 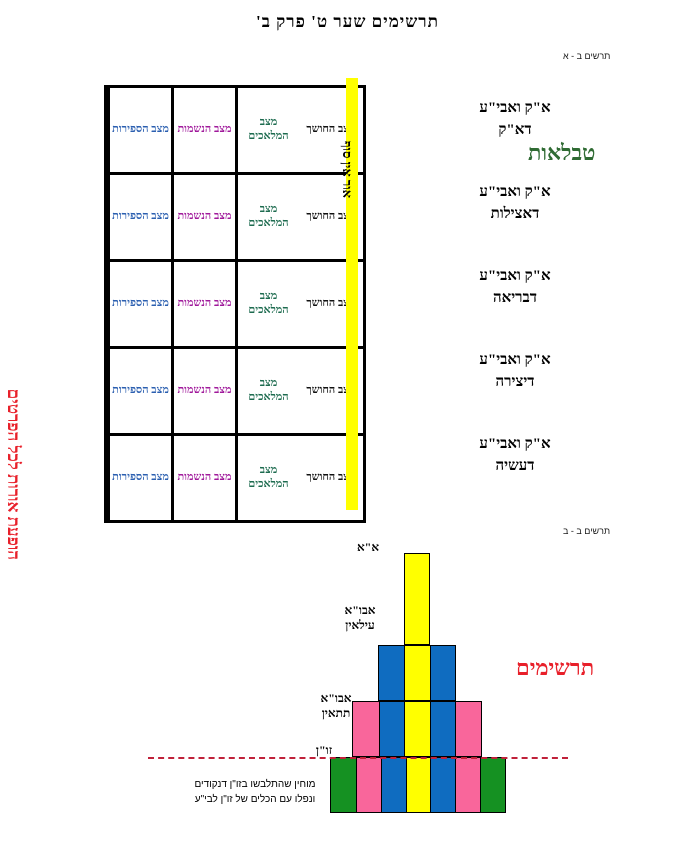 What do you see at coordinates (562, 152) in the screenshot?
I see `tablaot-heading: טבלאות` at bounding box center [562, 152].